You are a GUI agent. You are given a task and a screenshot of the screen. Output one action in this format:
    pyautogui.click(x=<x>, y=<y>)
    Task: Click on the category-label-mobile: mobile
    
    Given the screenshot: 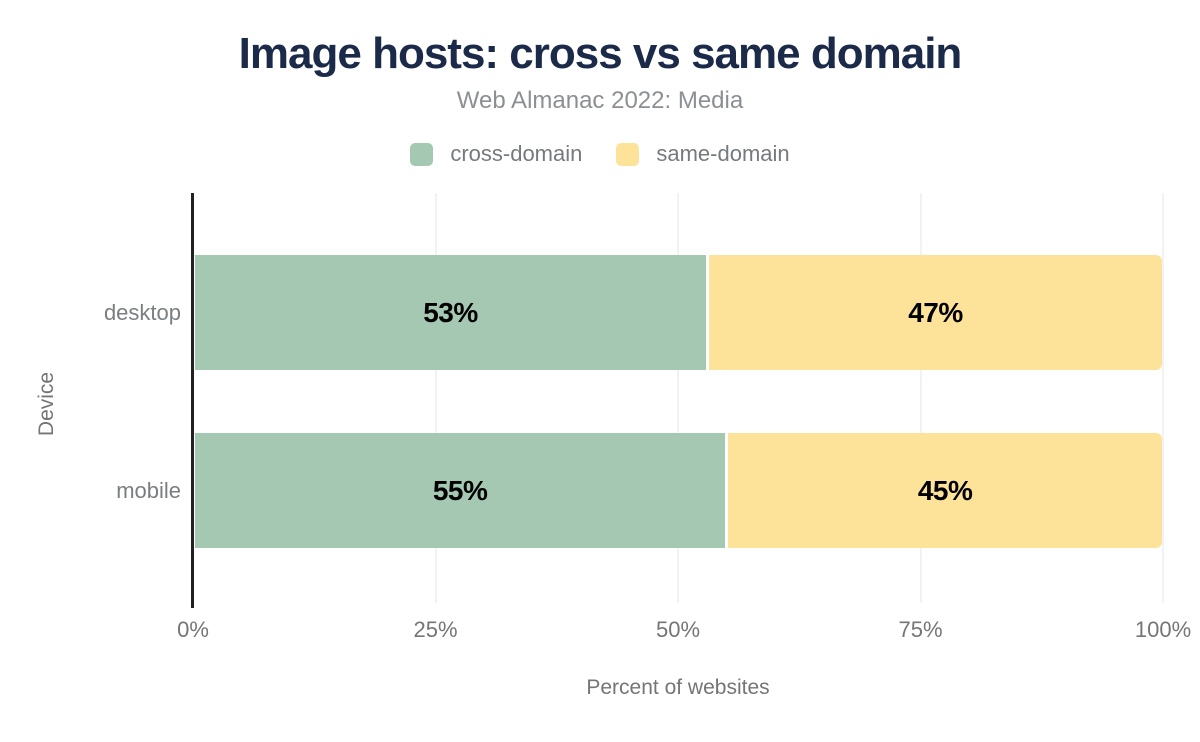 What is the action you would take?
    pyautogui.click(x=148, y=490)
    